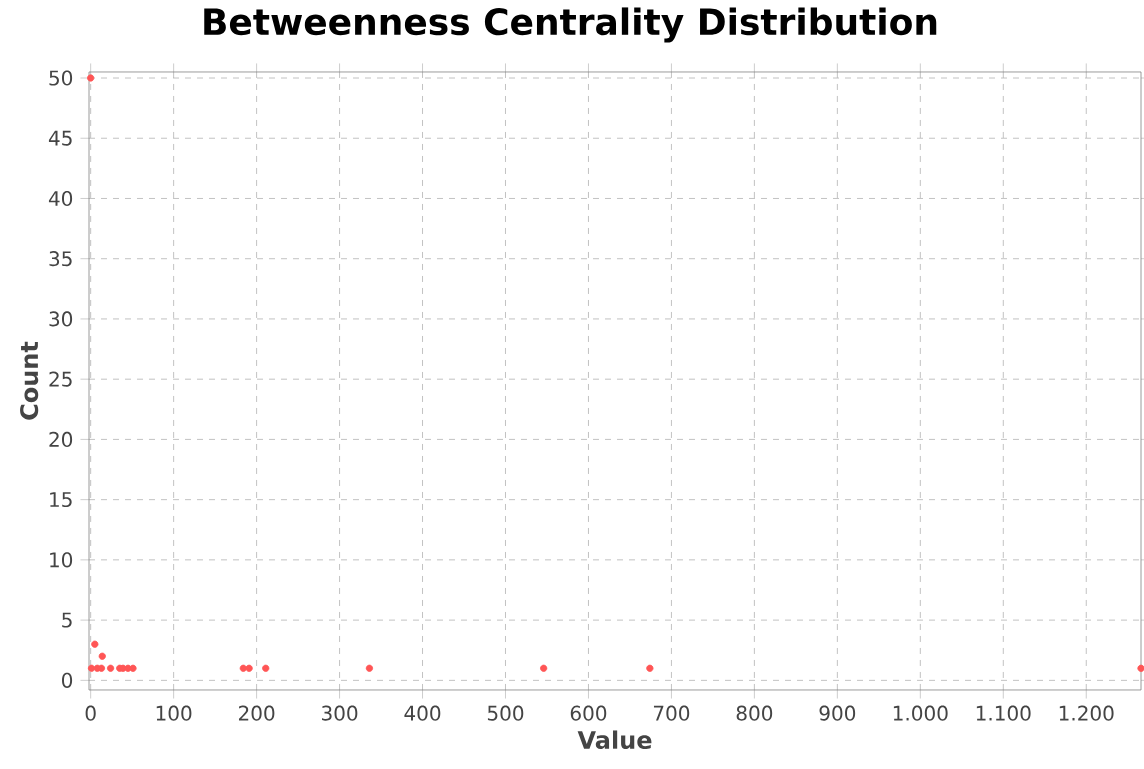 The image size is (1144, 769). I want to click on x-tick-label: 1.000, so click(920, 713).